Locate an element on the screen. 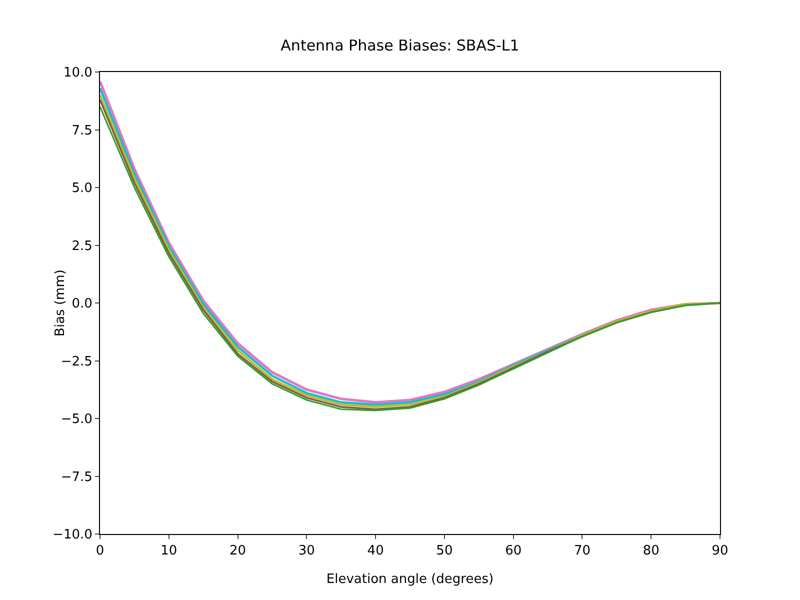 The image size is (800, 600). x-axis-title: Elevation angle (degrees) is located at coordinates (410, 579).